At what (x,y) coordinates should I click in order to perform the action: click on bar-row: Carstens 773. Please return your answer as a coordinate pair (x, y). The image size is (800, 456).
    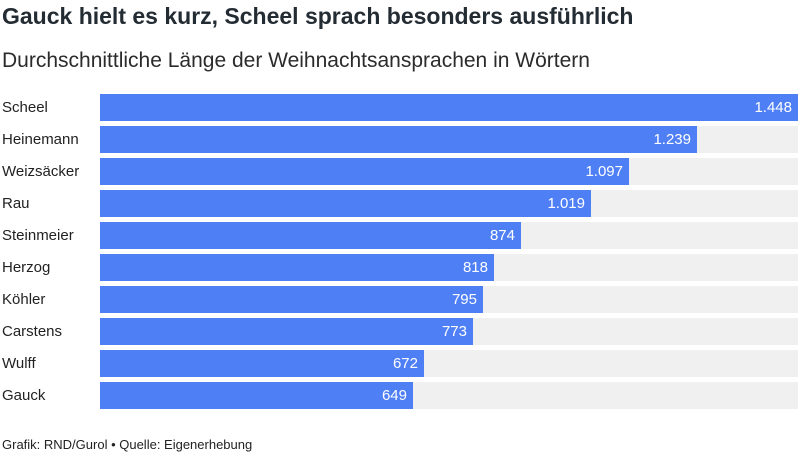
    Looking at the image, I should click on (400, 331).